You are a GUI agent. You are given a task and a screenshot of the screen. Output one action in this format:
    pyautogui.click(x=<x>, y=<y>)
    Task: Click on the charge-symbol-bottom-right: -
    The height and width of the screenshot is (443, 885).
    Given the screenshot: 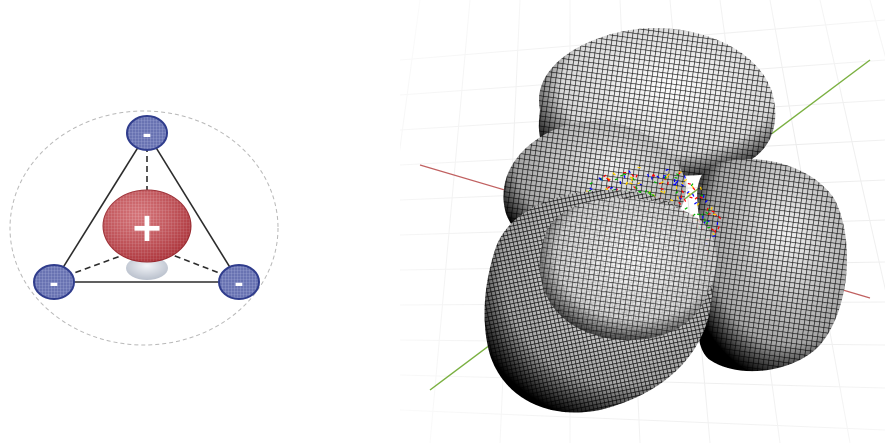 What is the action you would take?
    pyautogui.click(x=238, y=284)
    